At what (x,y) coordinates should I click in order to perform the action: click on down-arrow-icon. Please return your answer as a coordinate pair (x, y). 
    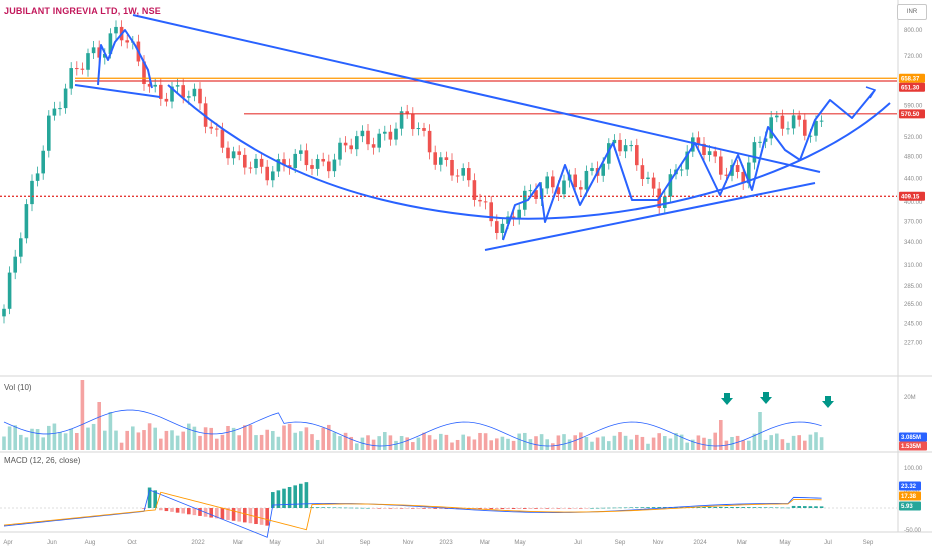
    Looking at the image, I should click on (828, 402).